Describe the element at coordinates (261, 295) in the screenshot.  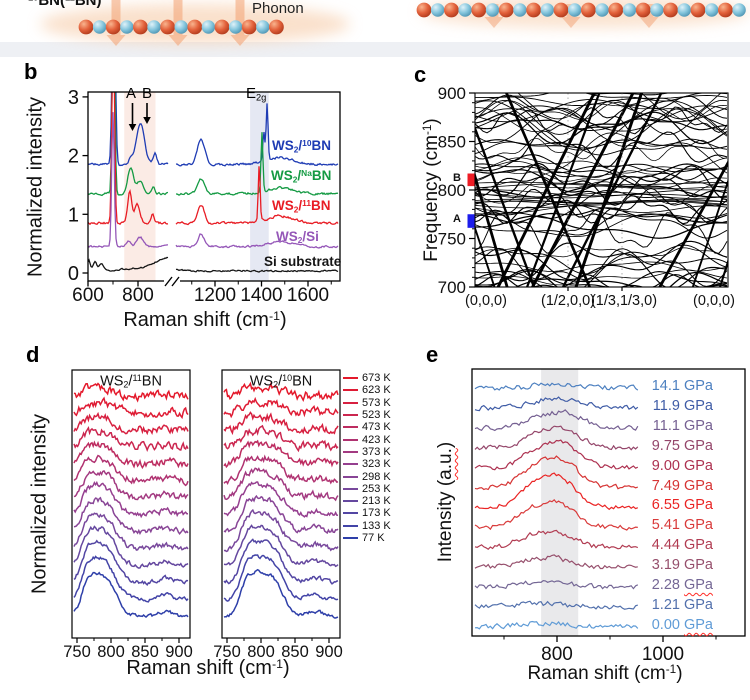
I see `svg-text: 1400` at that location.